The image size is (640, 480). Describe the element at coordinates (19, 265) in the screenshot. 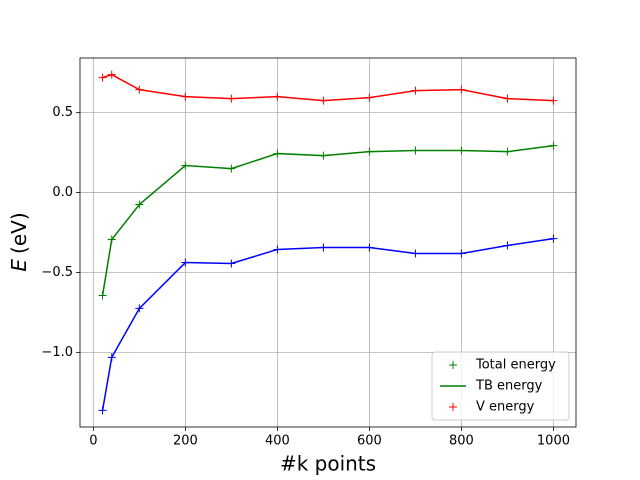

I see `y-axis-symbol: E` at that location.